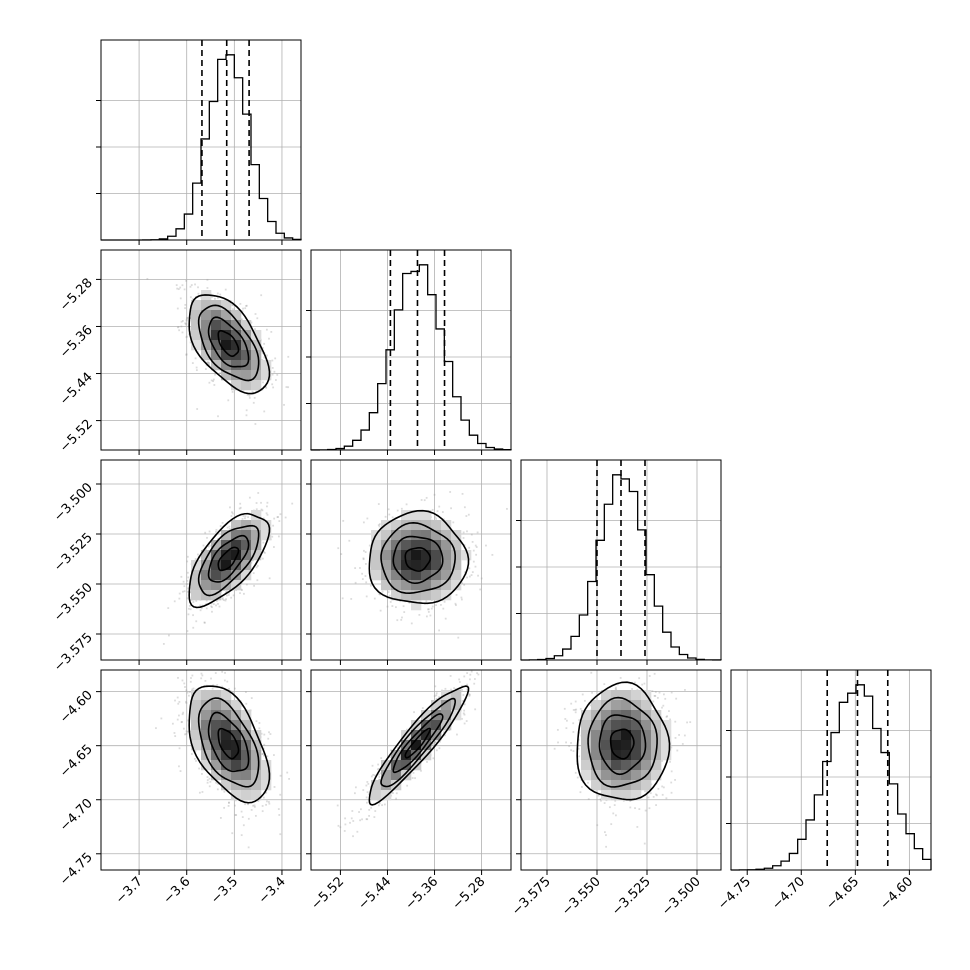 This screenshot has width=970, height=970. Describe the element at coordinates (621, 567) in the screenshot. I see `hist-2-step` at that location.